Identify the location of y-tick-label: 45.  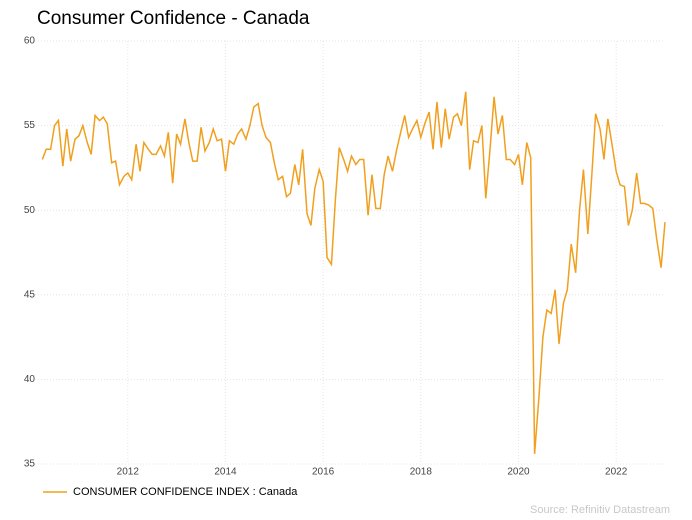
(30, 294).